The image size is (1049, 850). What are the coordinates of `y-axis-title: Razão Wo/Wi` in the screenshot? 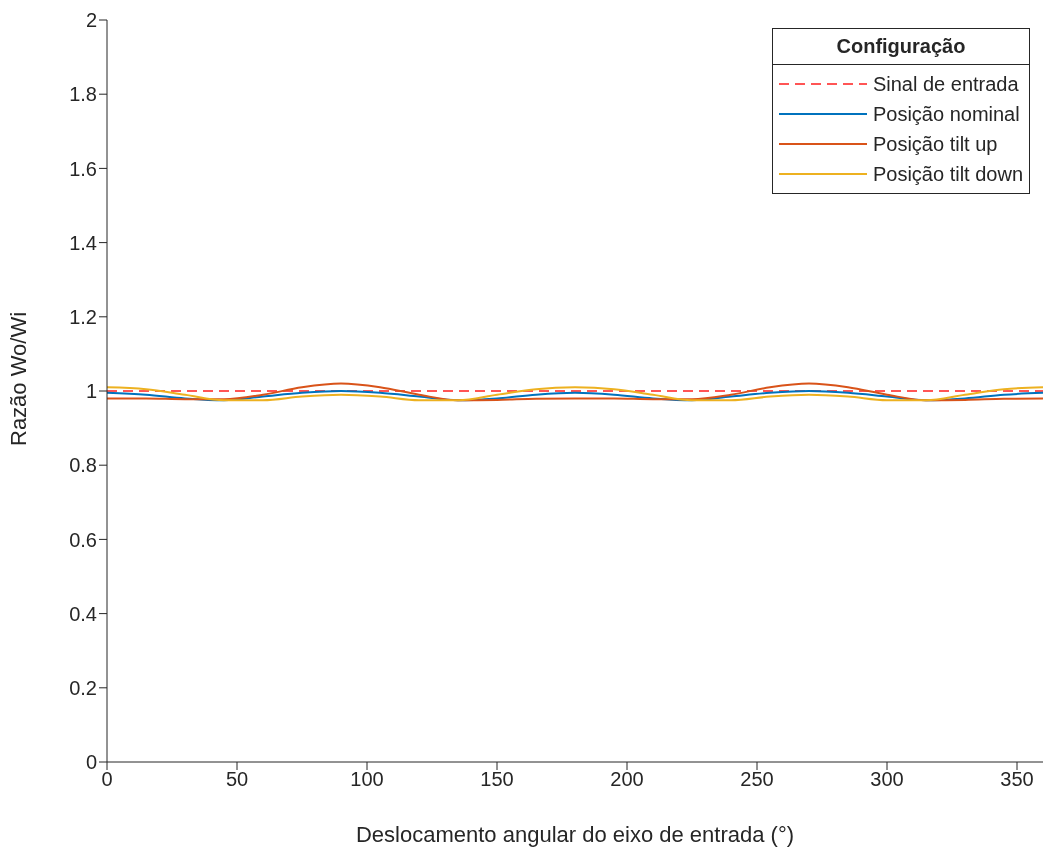 It's located at (18, 378).